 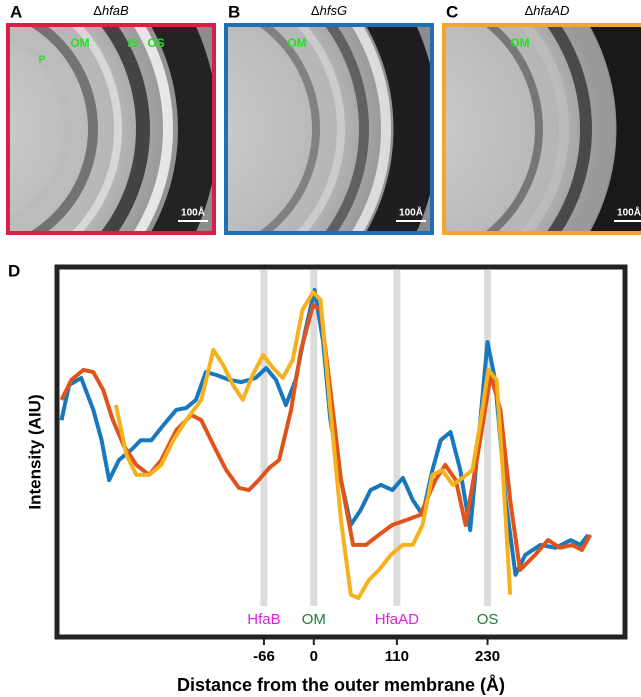 What do you see at coordinates (333, 10) in the screenshot?
I see `title-gene: hfsG` at bounding box center [333, 10].